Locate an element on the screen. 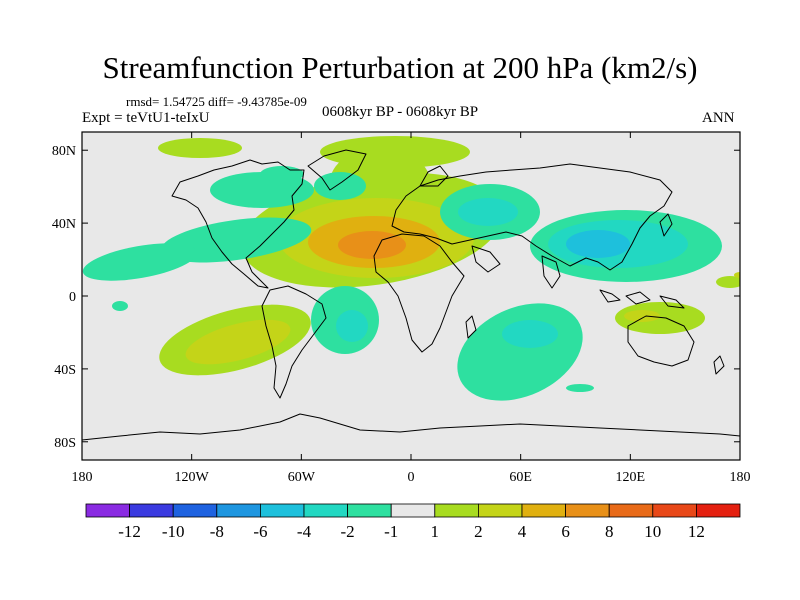  coast-south-america is located at coordinates (294, 342).